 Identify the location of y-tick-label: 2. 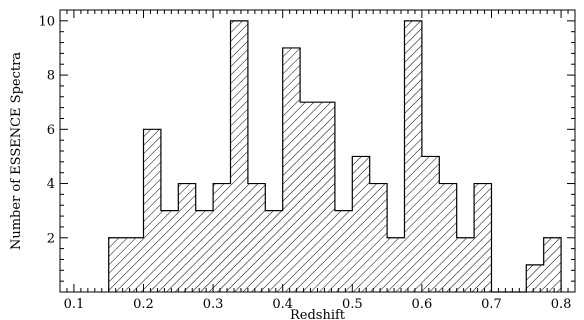
(51, 238).